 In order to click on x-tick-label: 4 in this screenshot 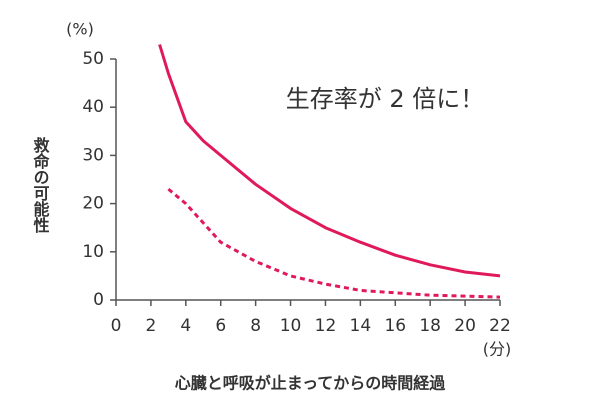, I will do `click(185, 326)`.